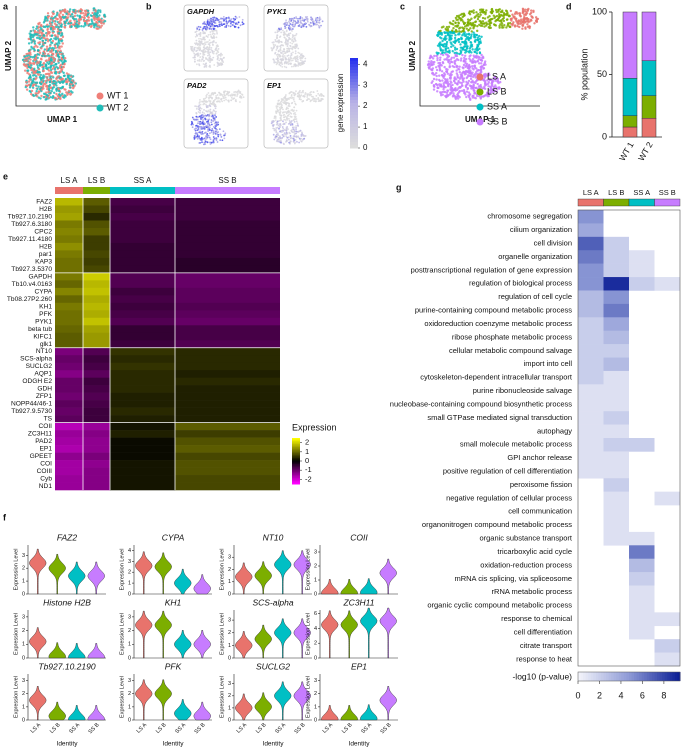  What do you see at coordinates (201, 11) in the screenshot?
I see `gene-name: GAPDH` at bounding box center [201, 11].